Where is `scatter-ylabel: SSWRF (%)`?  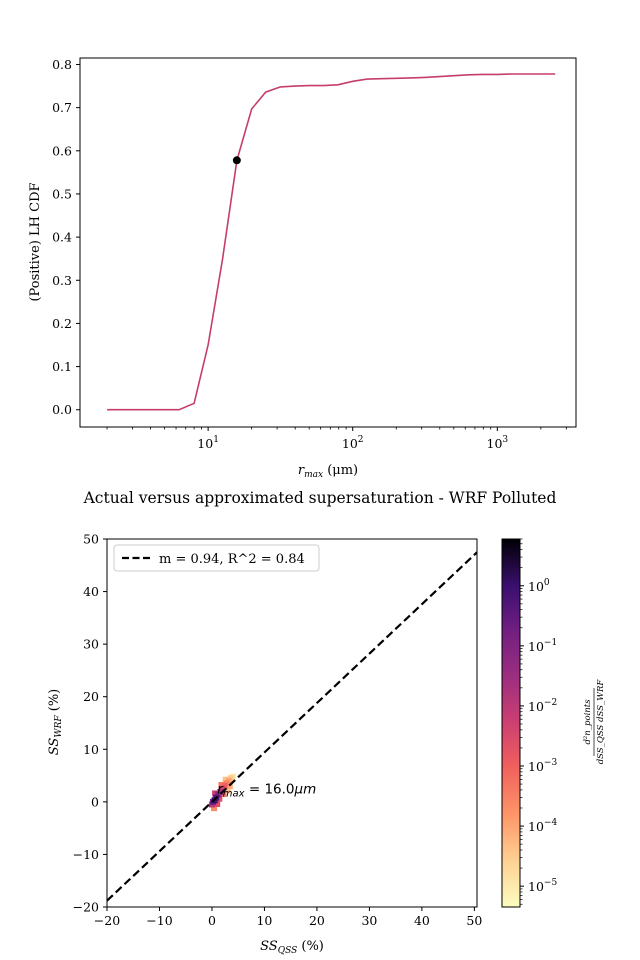 scatter-ylabel: SSWRF (%) is located at coordinates (55, 722).